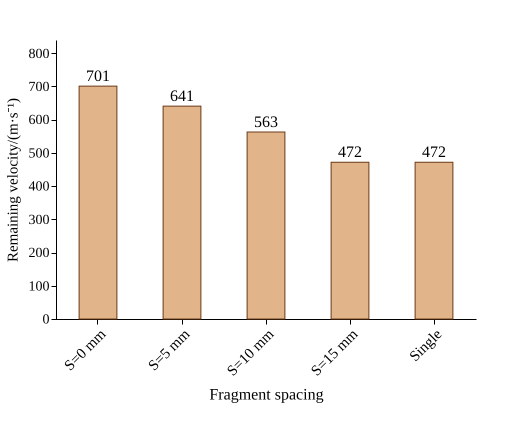  What do you see at coordinates (266, 123) in the screenshot?
I see `data-label: 563` at bounding box center [266, 123].